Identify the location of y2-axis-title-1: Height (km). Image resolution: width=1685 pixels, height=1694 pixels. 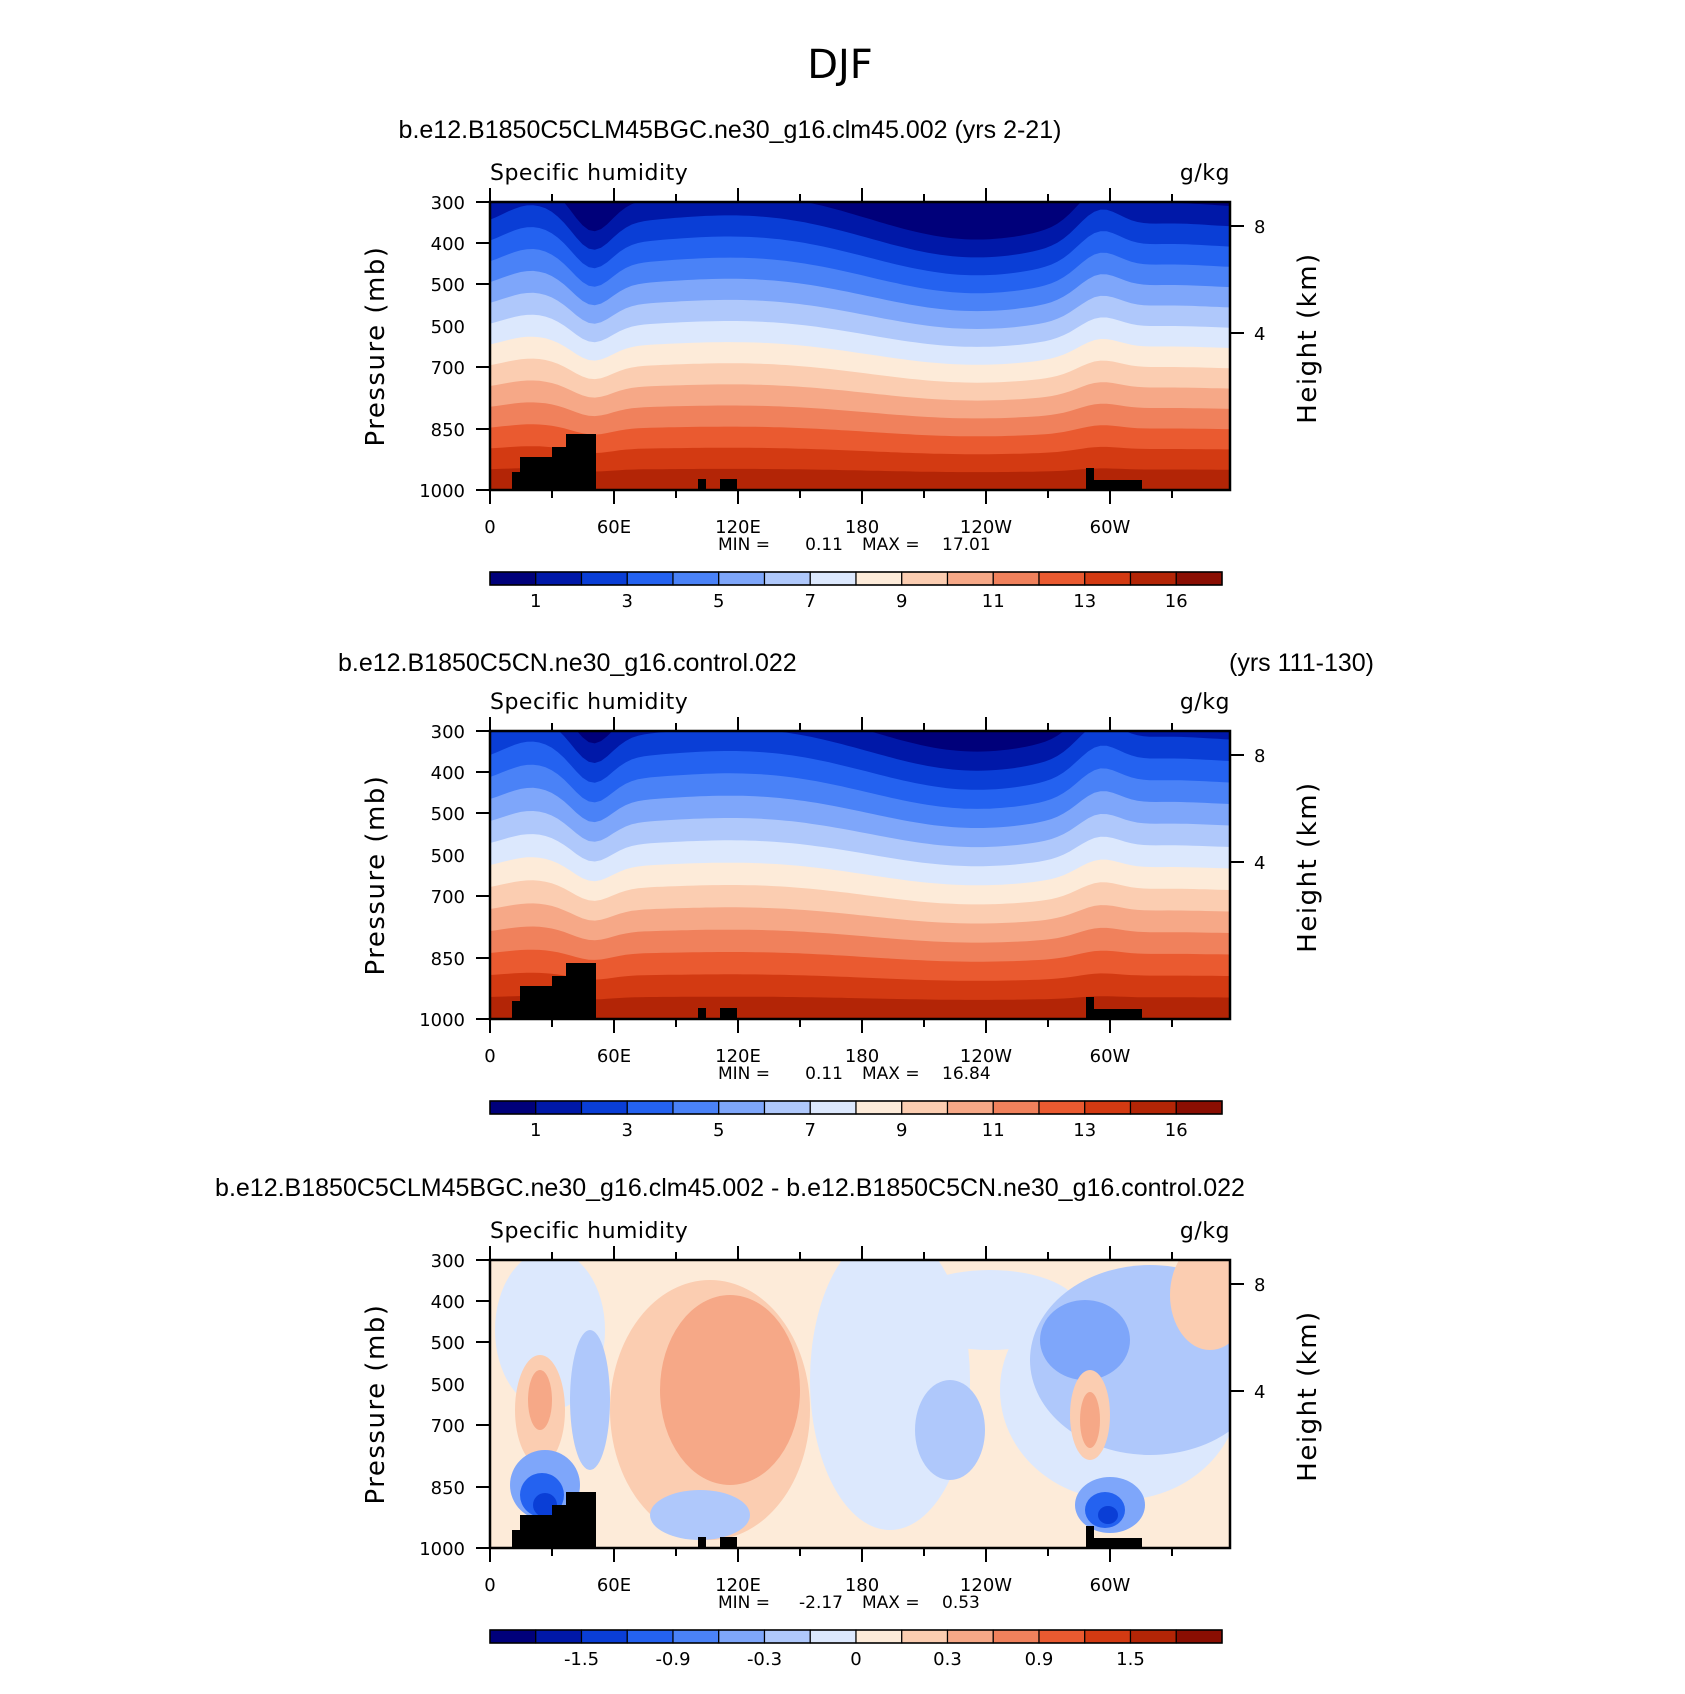
(1308, 337).